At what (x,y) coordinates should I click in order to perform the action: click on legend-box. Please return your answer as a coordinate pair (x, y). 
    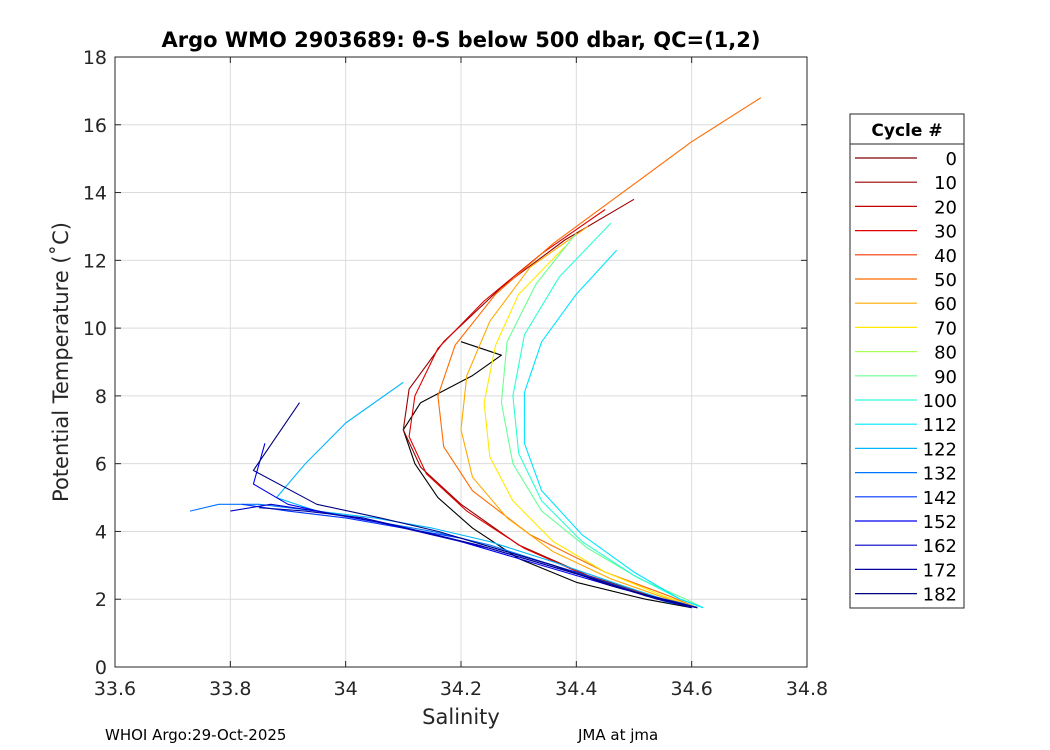
    Looking at the image, I should click on (907, 361).